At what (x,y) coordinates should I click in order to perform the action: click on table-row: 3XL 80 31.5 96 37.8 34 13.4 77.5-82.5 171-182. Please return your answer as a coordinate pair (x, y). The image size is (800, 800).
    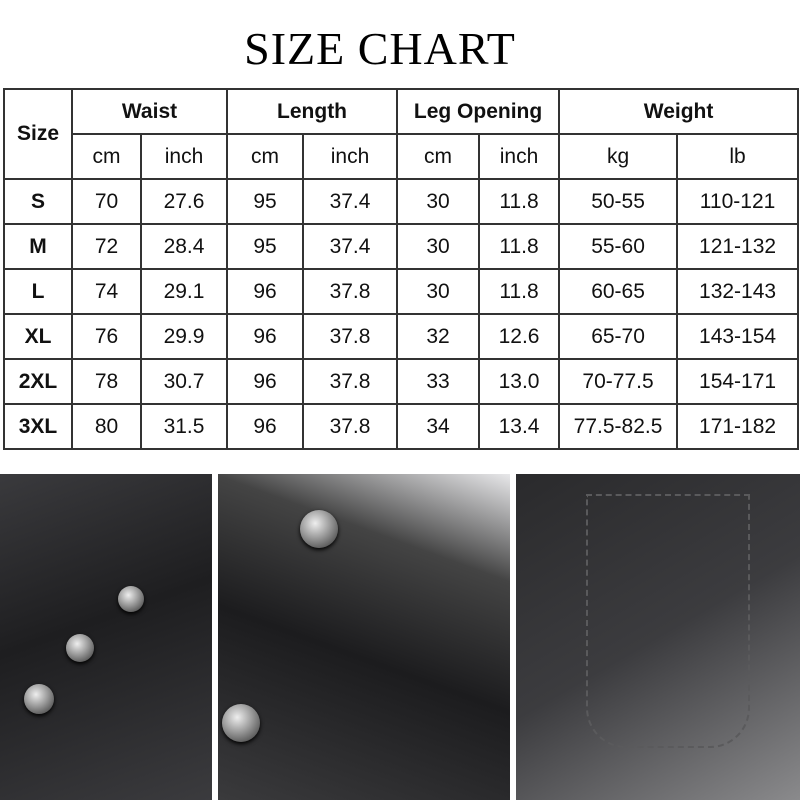
    Looking at the image, I should click on (401, 426).